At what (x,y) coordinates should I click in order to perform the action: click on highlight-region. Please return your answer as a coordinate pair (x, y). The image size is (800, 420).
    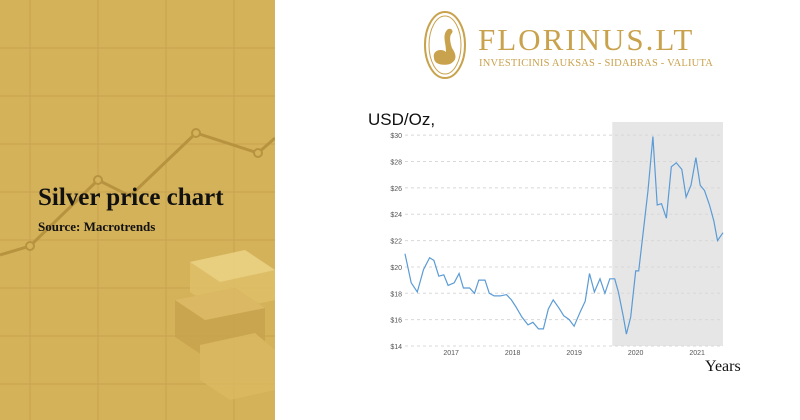
    Looking at the image, I should click on (667, 234).